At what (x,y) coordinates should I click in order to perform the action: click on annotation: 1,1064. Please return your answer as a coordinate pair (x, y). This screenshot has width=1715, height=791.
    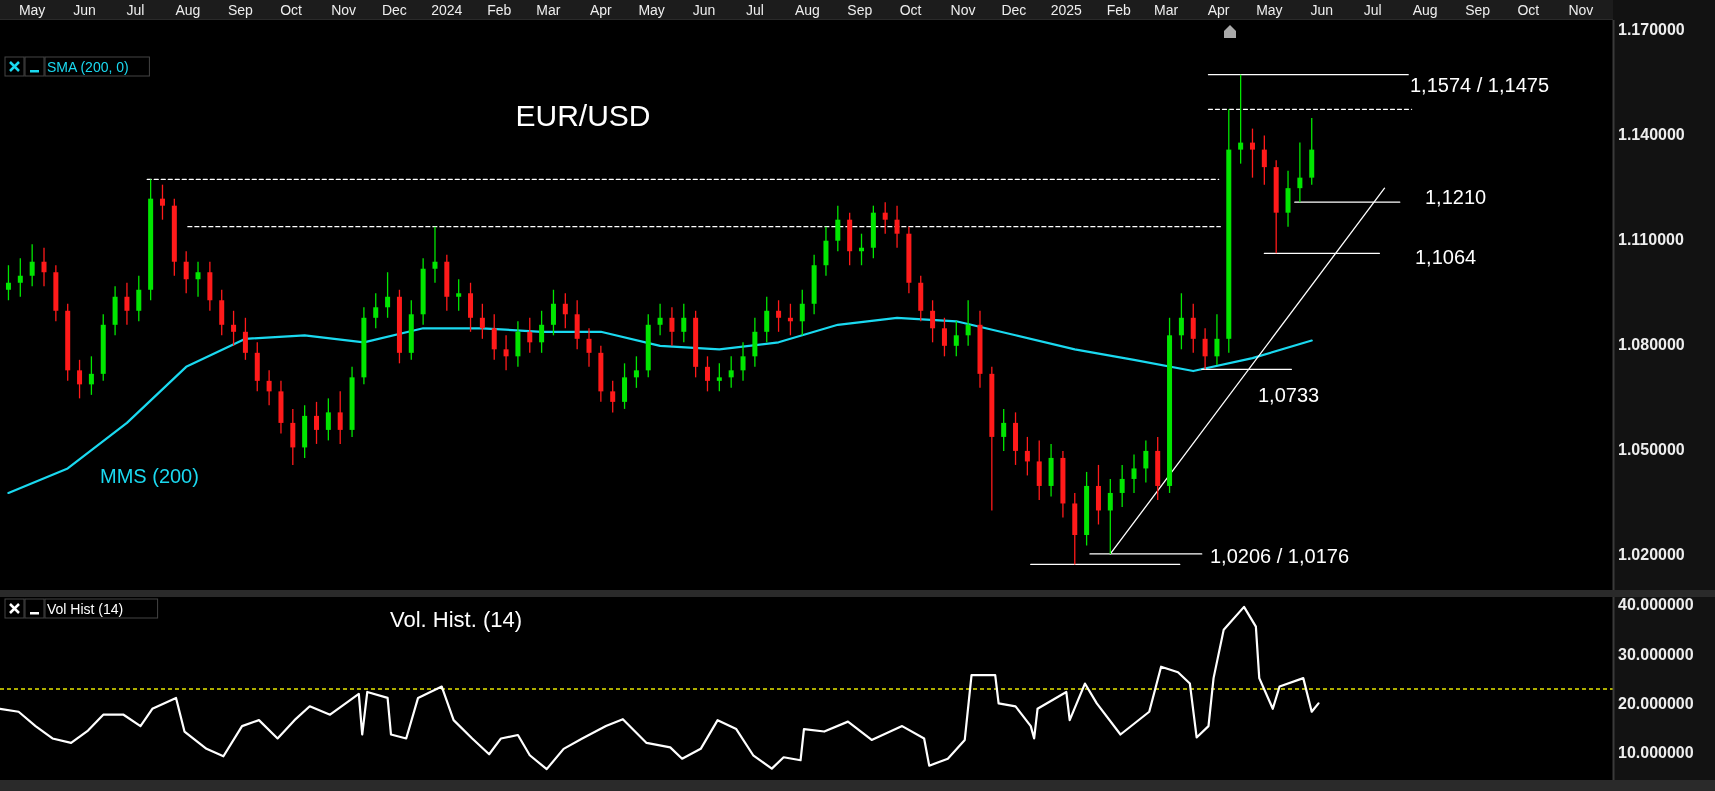
    Looking at the image, I should click on (1446, 257).